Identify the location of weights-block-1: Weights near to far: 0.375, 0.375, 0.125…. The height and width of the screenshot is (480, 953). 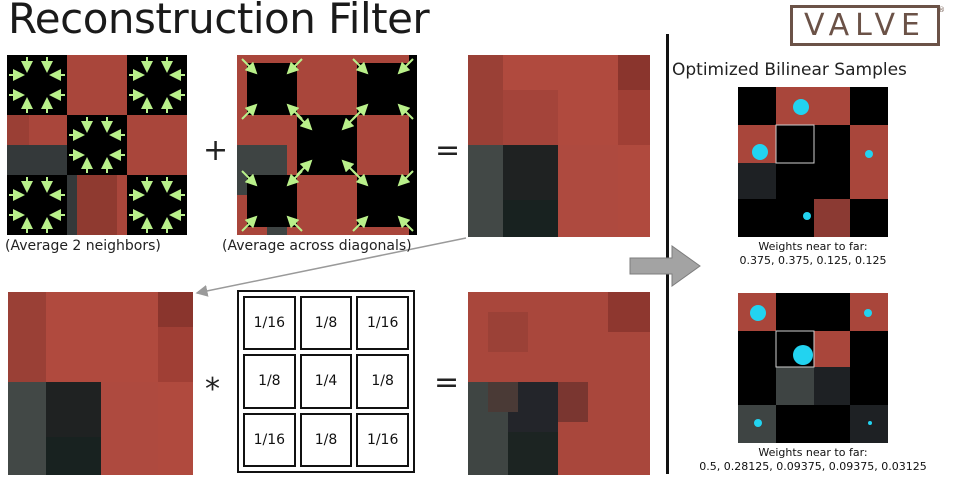
(813, 254).